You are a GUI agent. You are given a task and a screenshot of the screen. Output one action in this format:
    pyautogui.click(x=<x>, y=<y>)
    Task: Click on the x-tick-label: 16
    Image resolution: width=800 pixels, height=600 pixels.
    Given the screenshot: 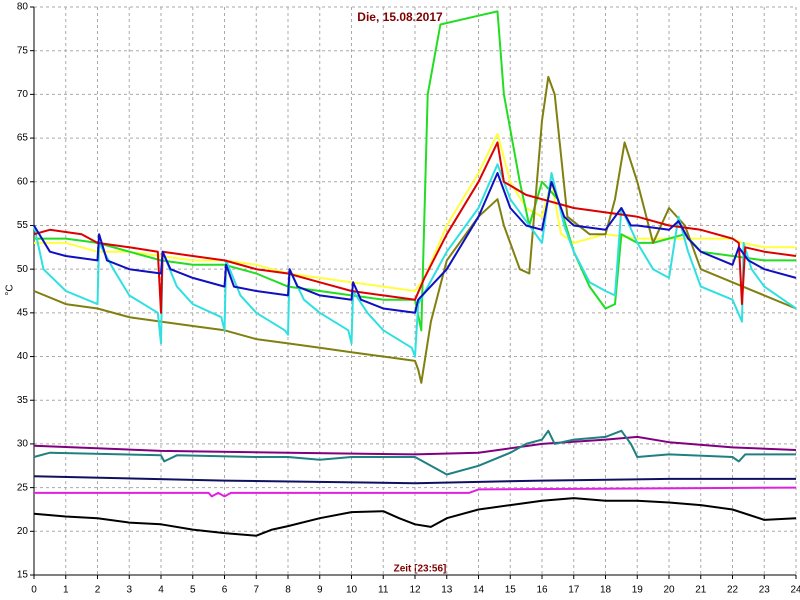 What is the action you would take?
    pyautogui.click(x=542, y=590)
    